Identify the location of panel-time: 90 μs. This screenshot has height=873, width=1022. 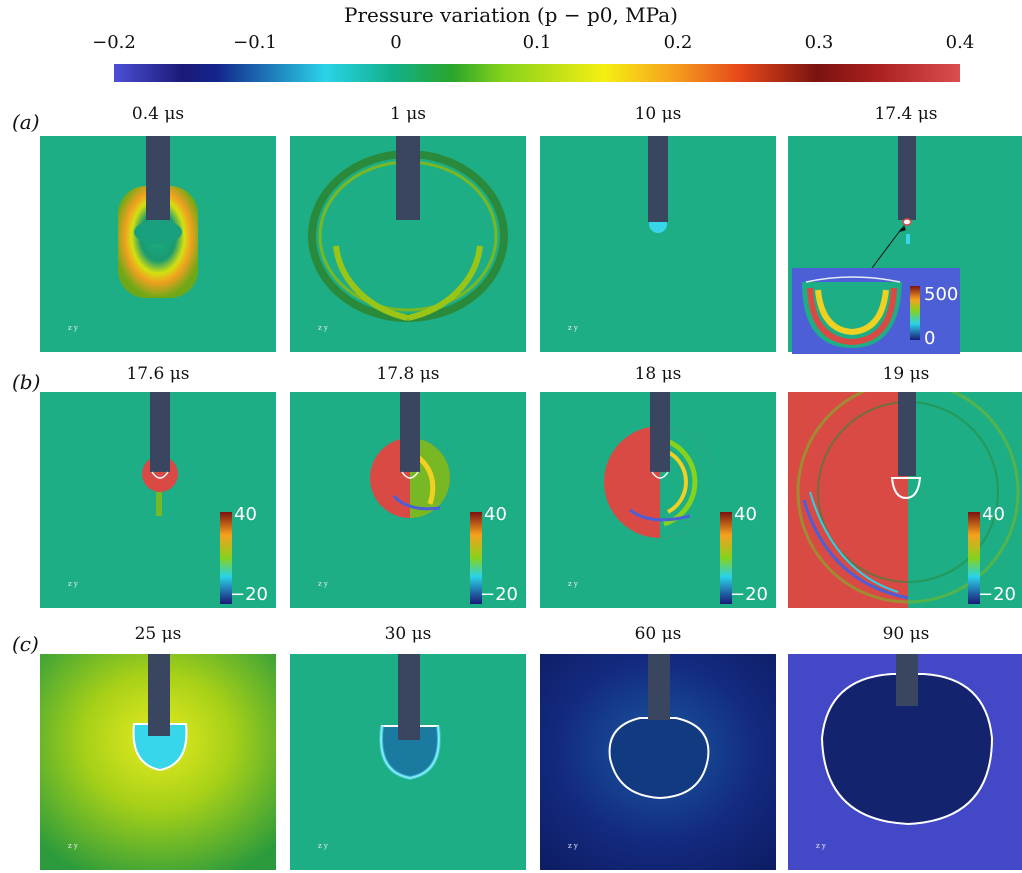
(906, 634).